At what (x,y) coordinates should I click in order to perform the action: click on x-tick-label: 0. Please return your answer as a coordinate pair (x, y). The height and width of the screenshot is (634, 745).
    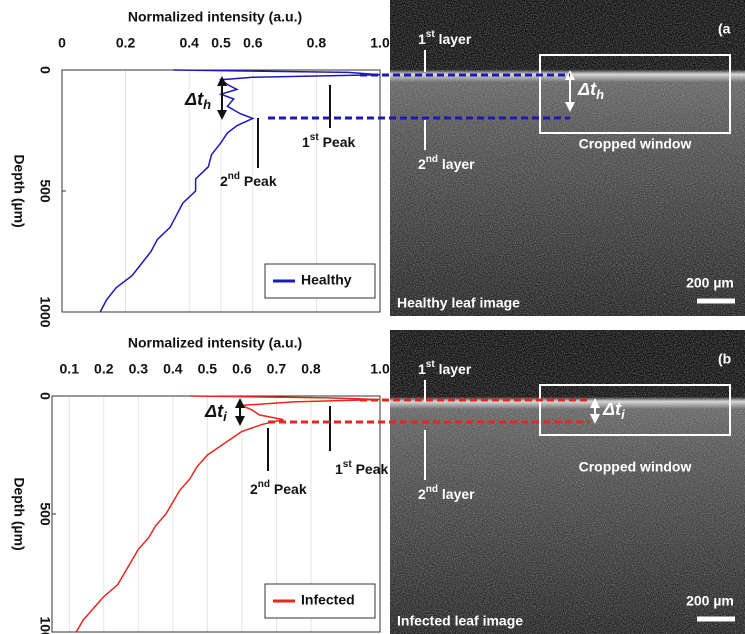
    Looking at the image, I should click on (62, 43).